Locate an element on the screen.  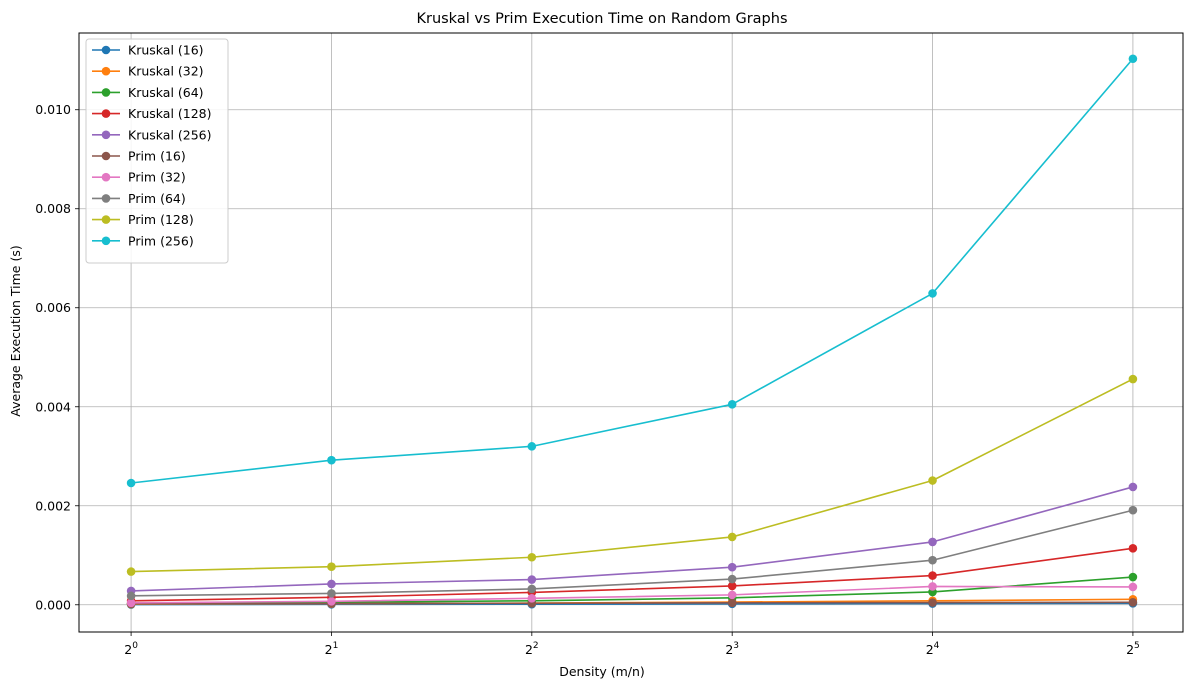
y-tick-label: 0.000 is located at coordinates (53, 604).